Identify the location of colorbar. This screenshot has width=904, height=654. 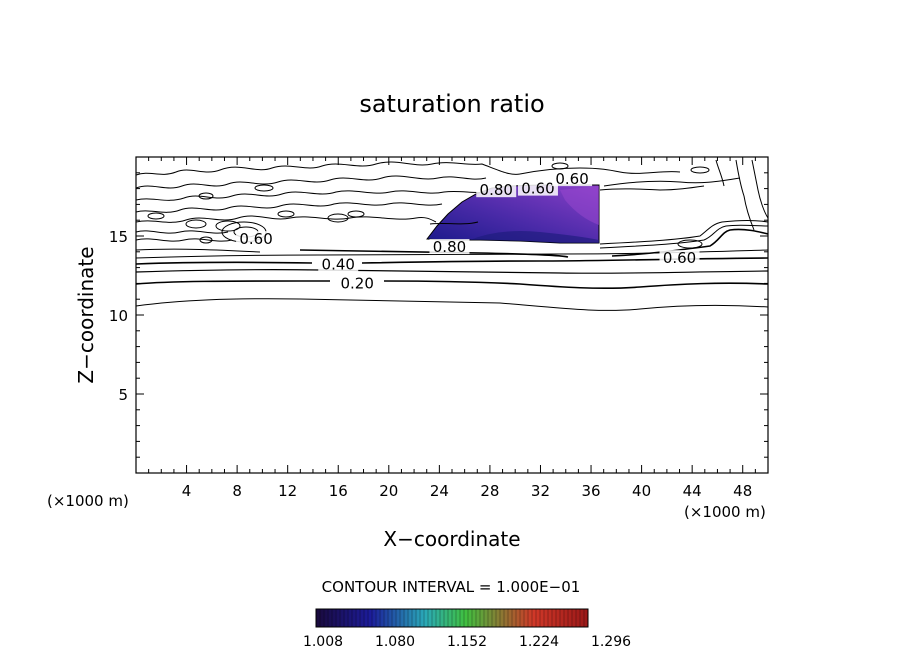
(452, 618).